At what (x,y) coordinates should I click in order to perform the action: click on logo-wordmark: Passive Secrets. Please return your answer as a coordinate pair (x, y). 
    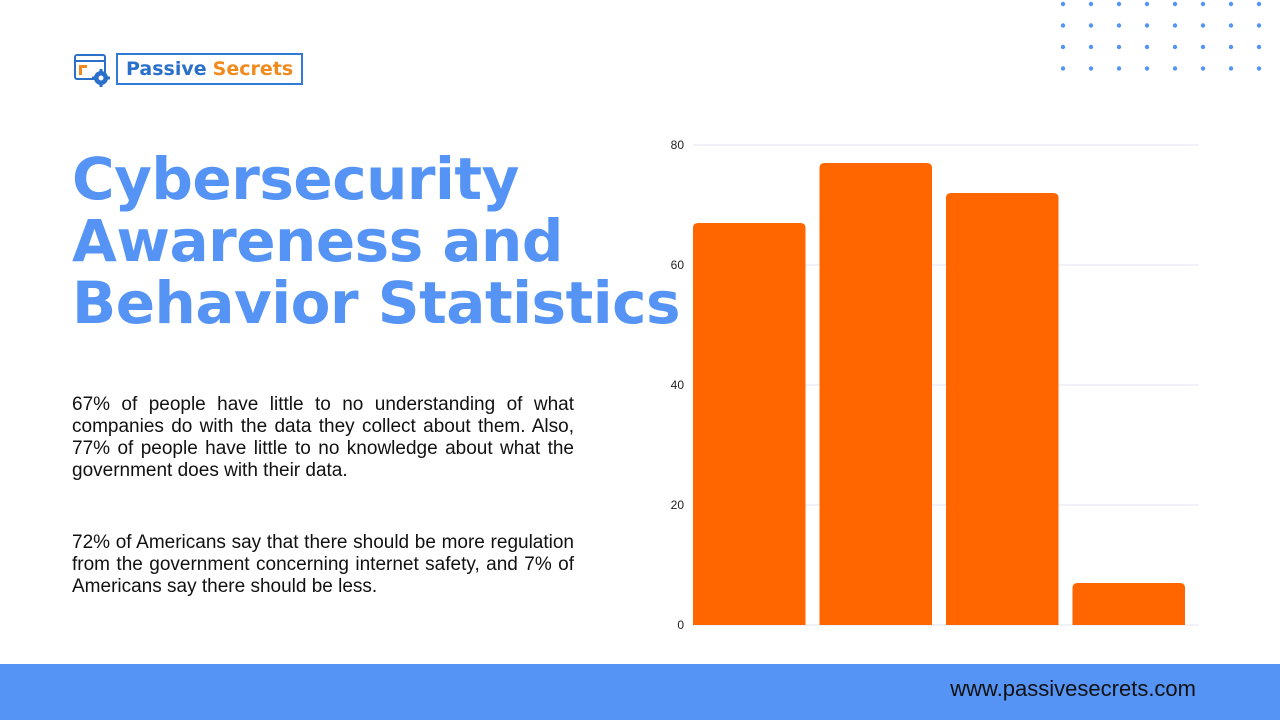
    Looking at the image, I should click on (210, 69).